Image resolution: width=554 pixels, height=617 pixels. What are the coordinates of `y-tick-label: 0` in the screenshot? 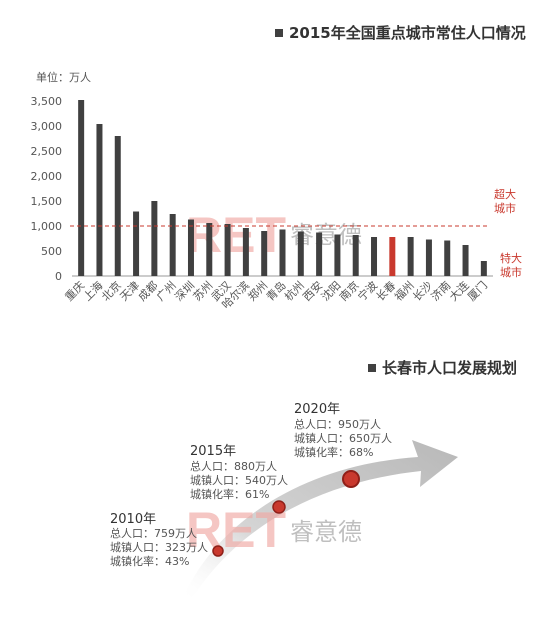 It's located at (58, 276).